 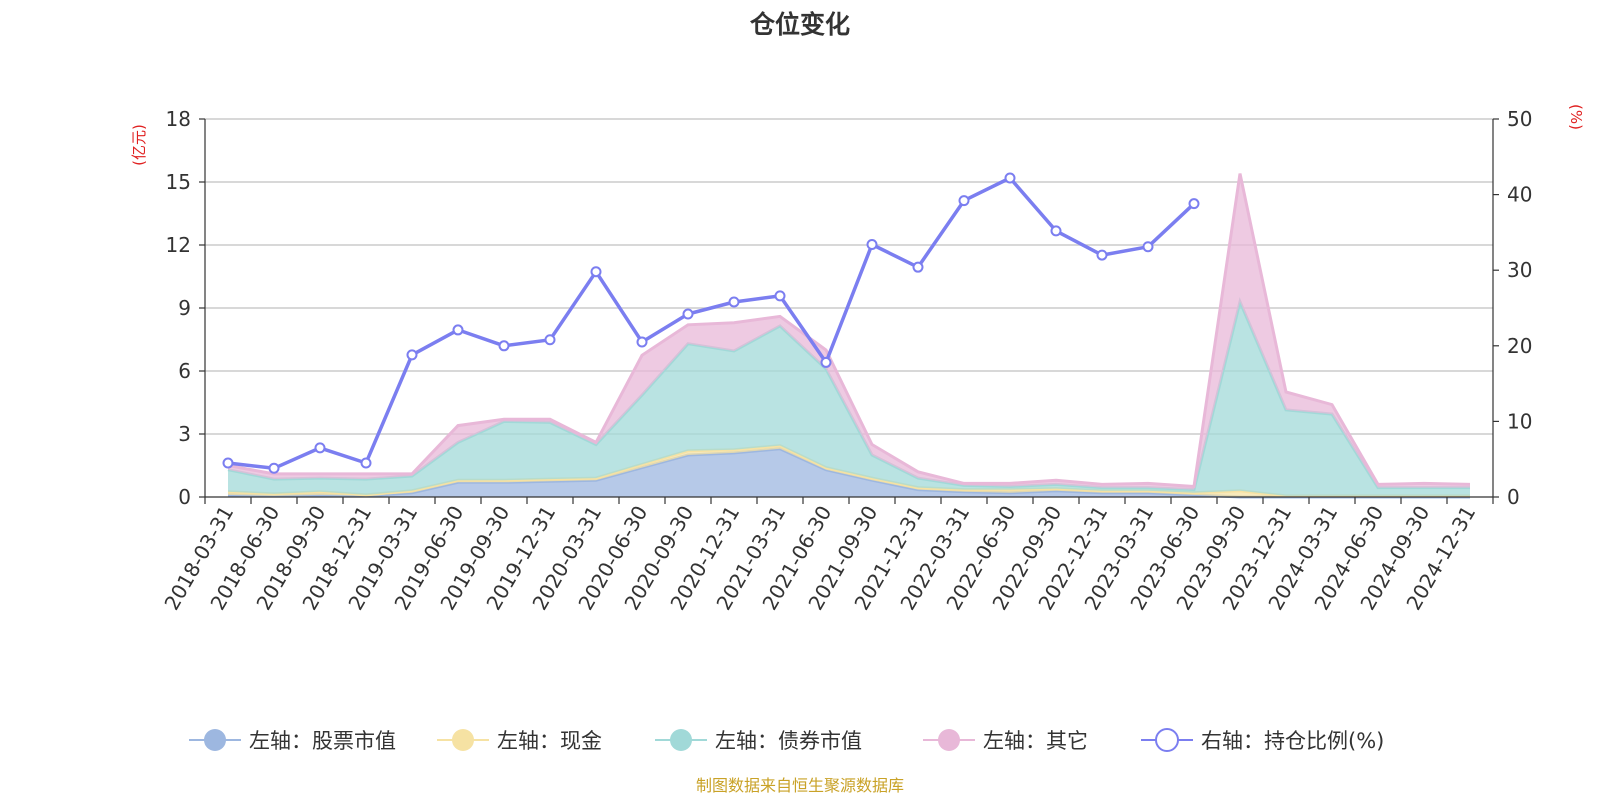 What do you see at coordinates (1519, 346) in the screenshot?
I see `right-tick-label: 20` at bounding box center [1519, 346].